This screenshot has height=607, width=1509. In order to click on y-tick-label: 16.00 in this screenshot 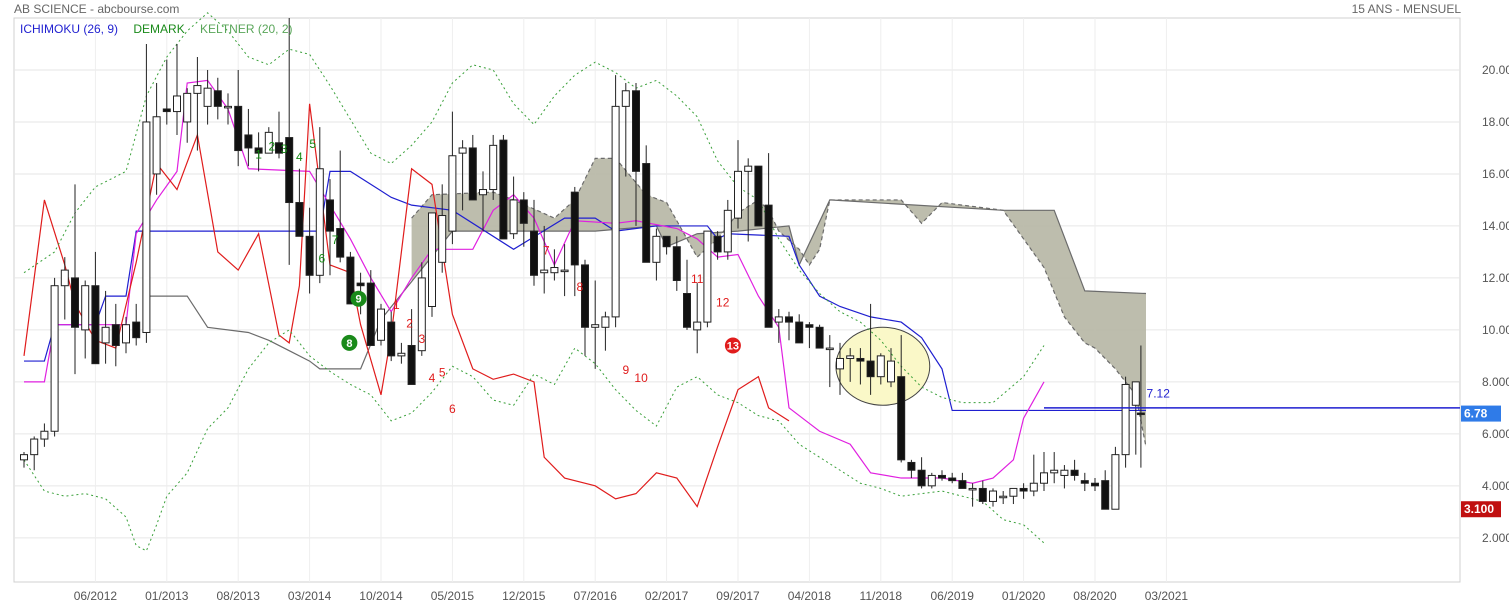, I will do `click(1495, 174)`.